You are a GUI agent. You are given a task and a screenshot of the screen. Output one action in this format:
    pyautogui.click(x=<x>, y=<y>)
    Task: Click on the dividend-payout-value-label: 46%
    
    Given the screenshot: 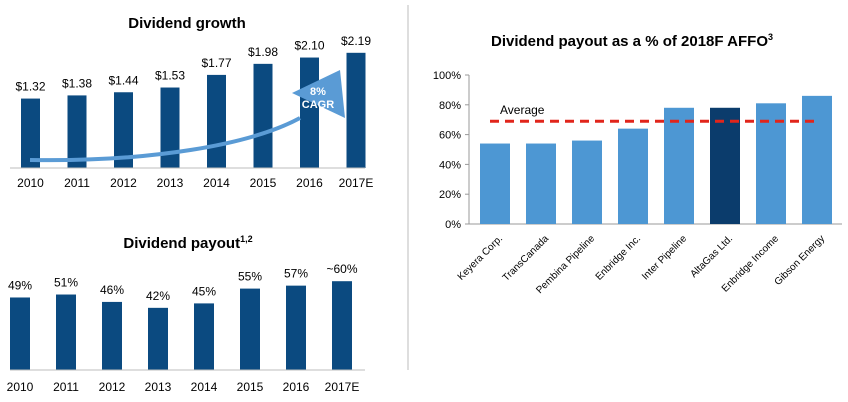 What is the action you would take?
    pyautogui.click(x=112, y=290)
    